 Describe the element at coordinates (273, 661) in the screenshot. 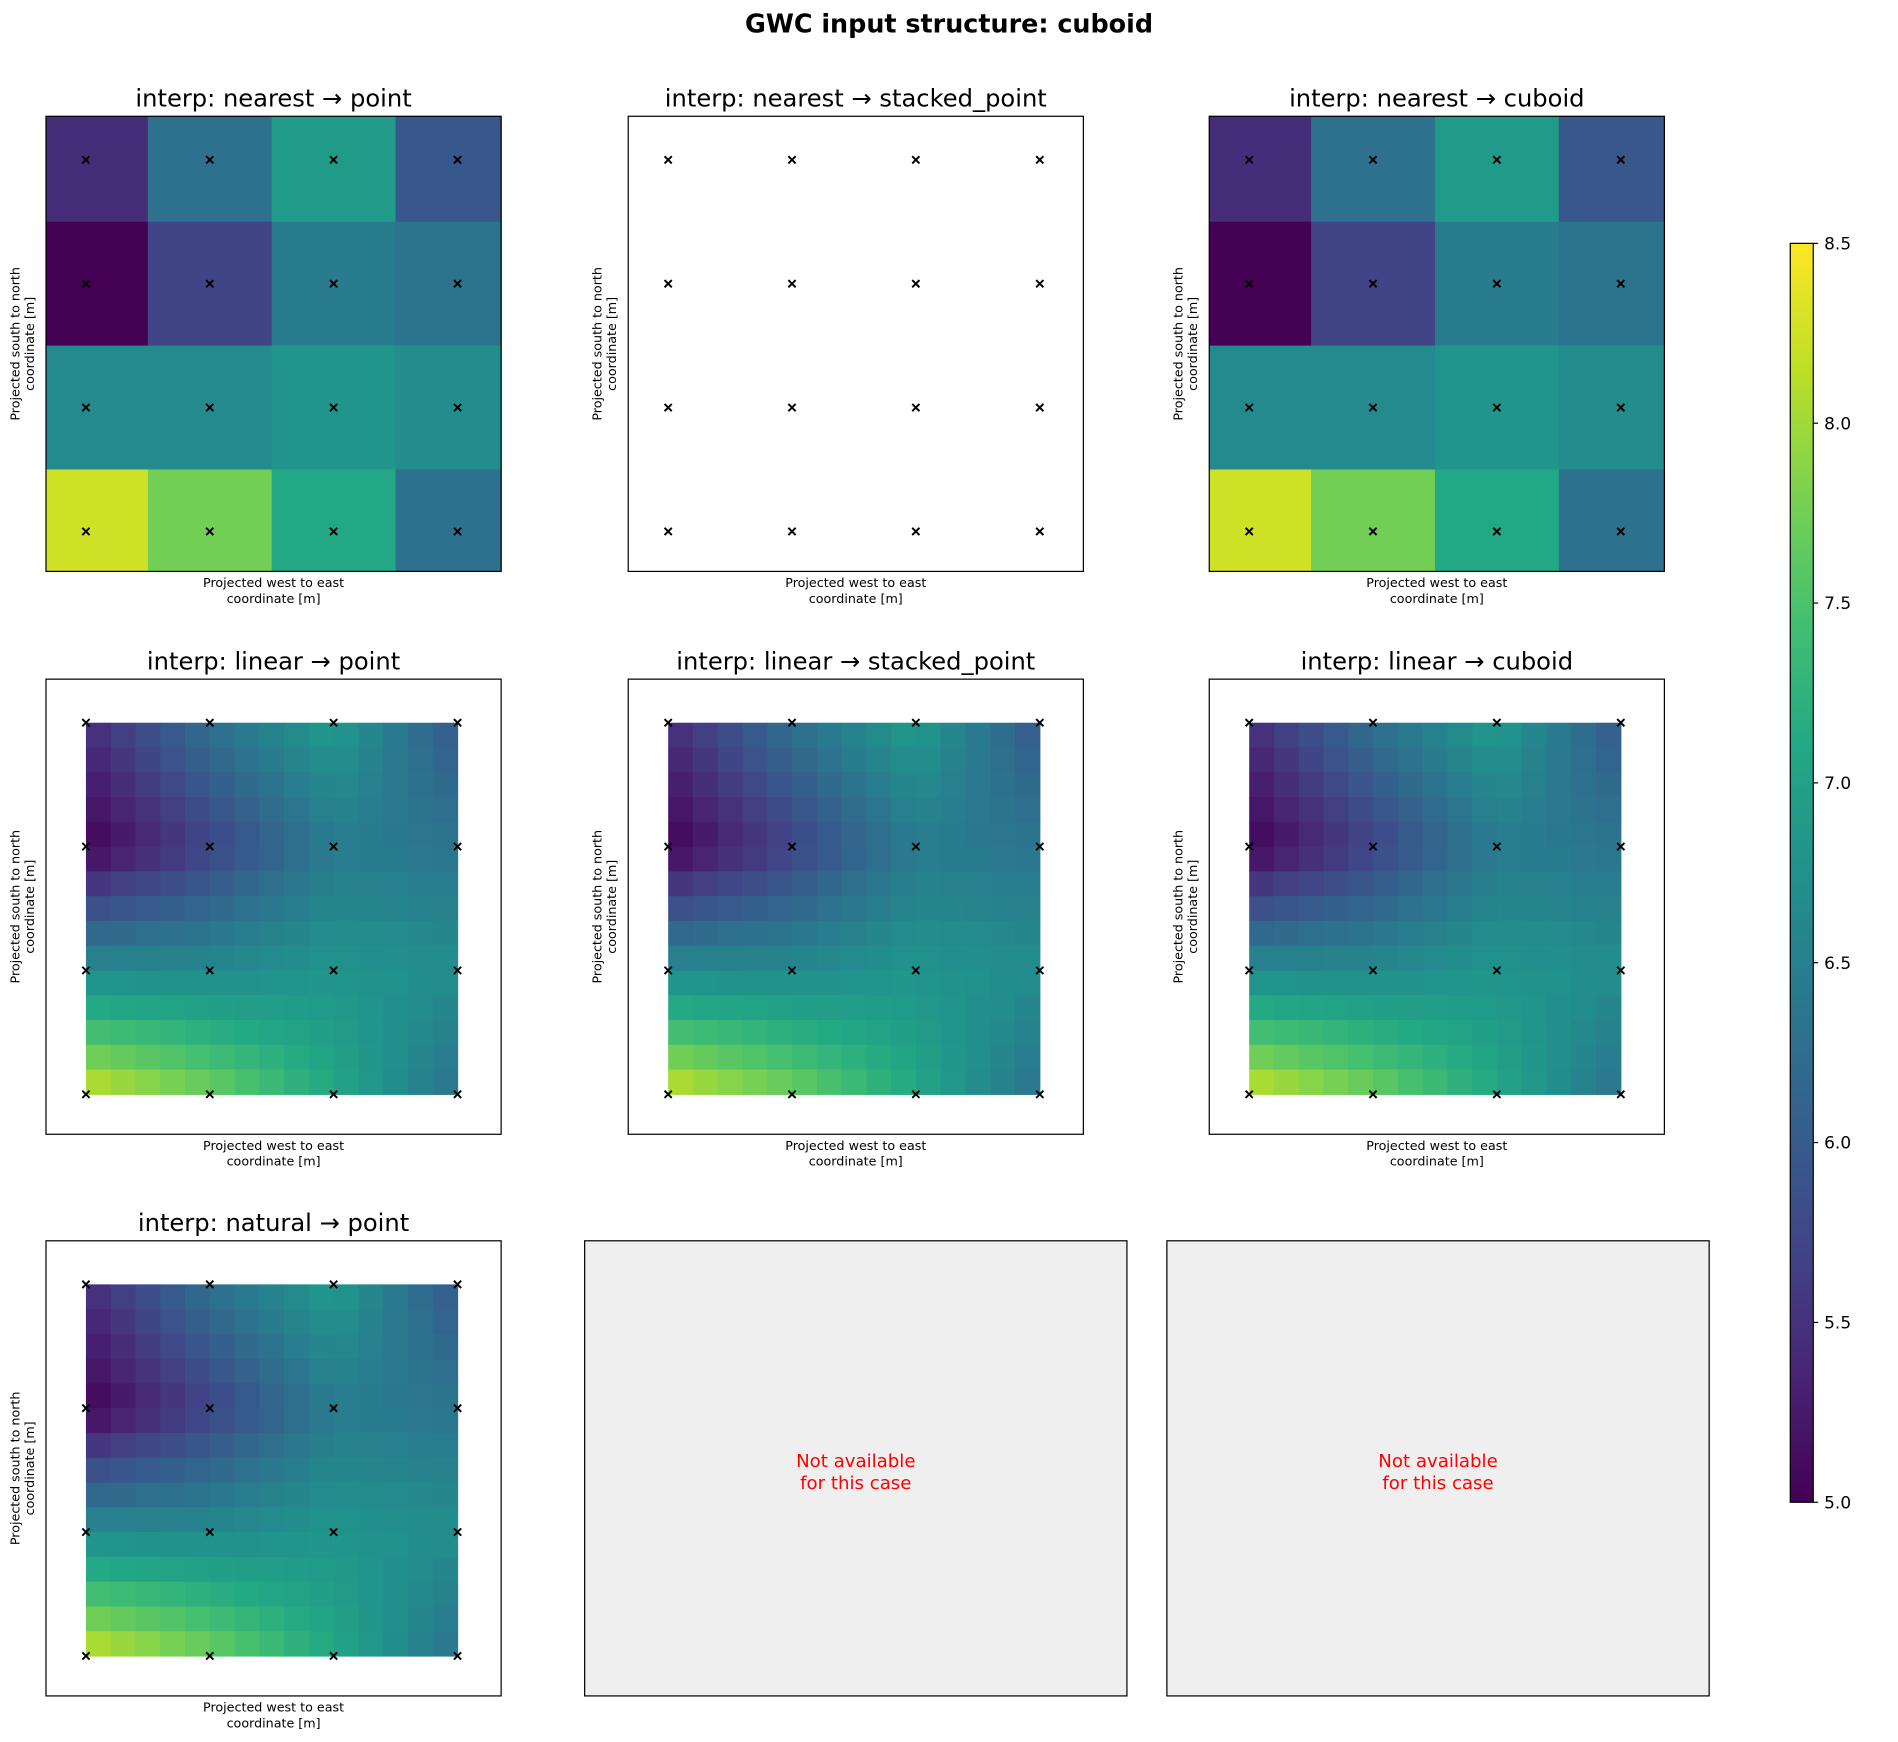

I see `subplot-title: interp: linear → point` at that location.